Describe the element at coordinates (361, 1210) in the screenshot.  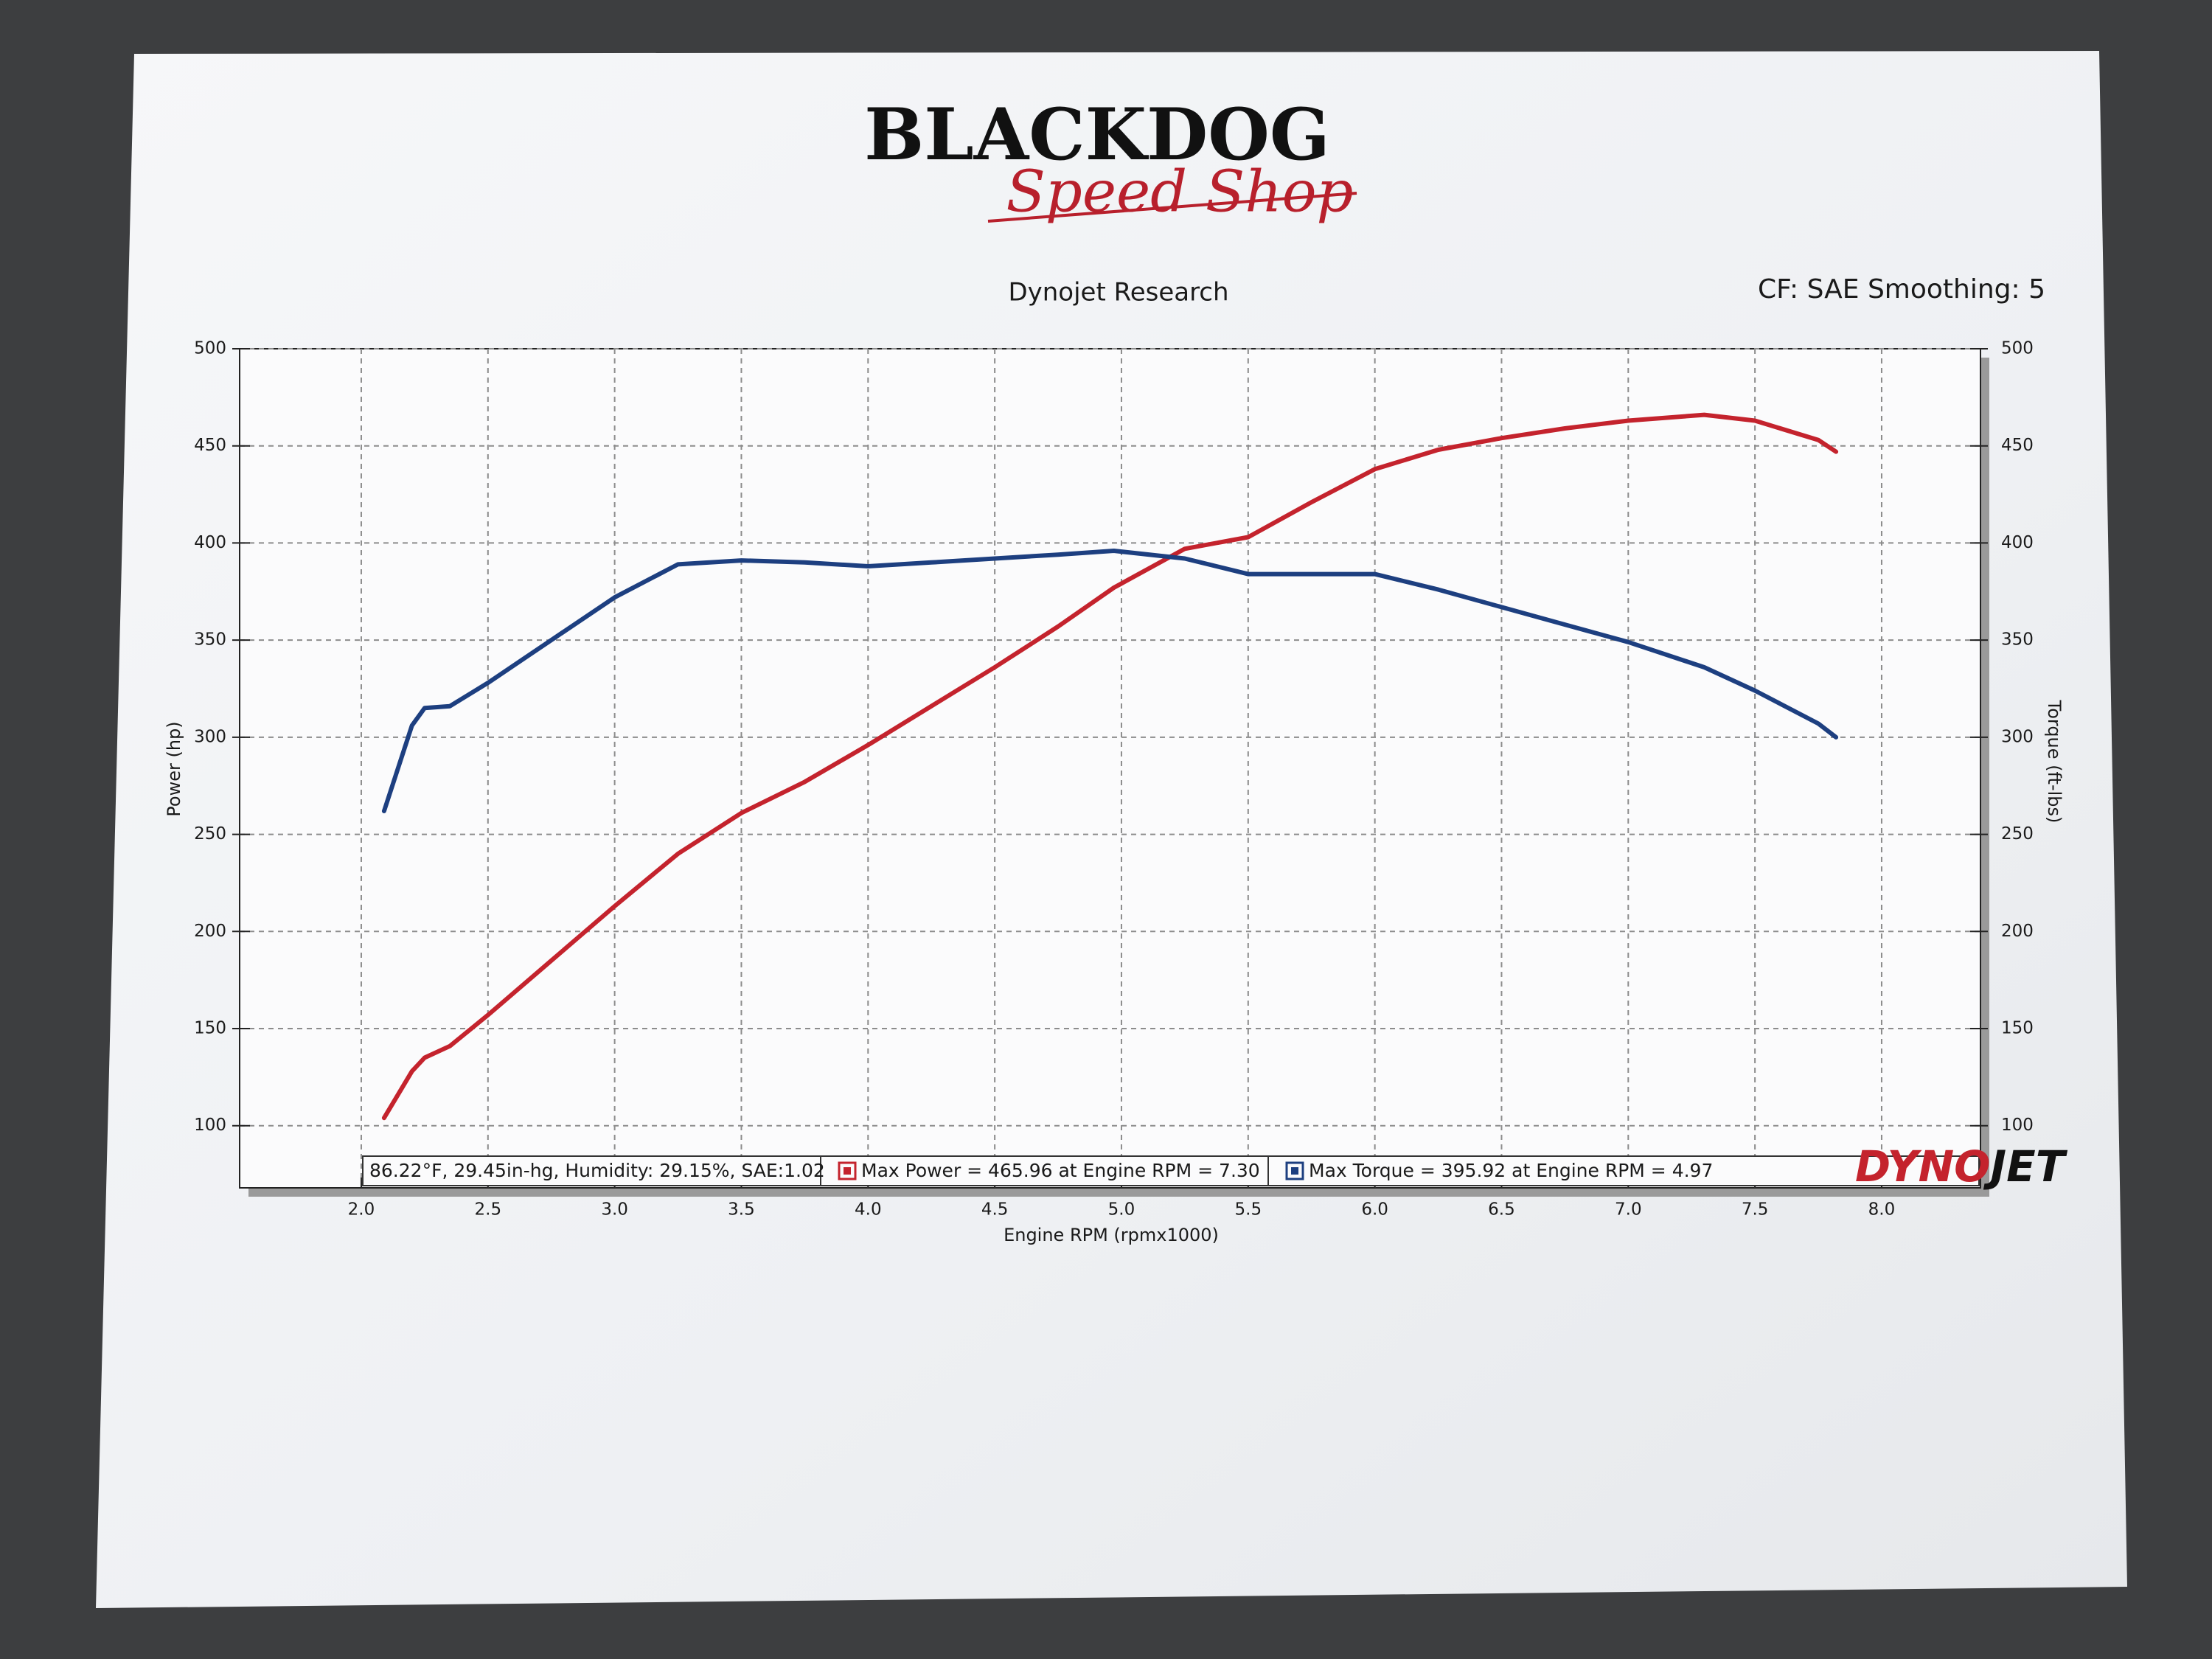
I see `x-tick-label: 2.0` at that location.